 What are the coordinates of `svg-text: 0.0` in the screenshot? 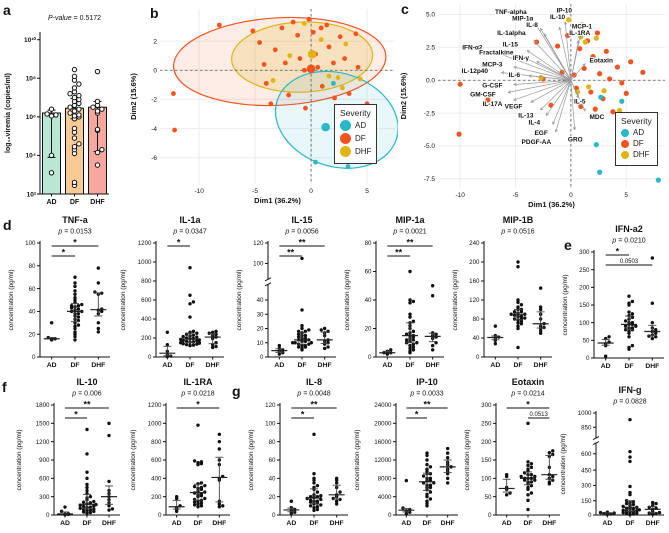 It's located at (430, 80).